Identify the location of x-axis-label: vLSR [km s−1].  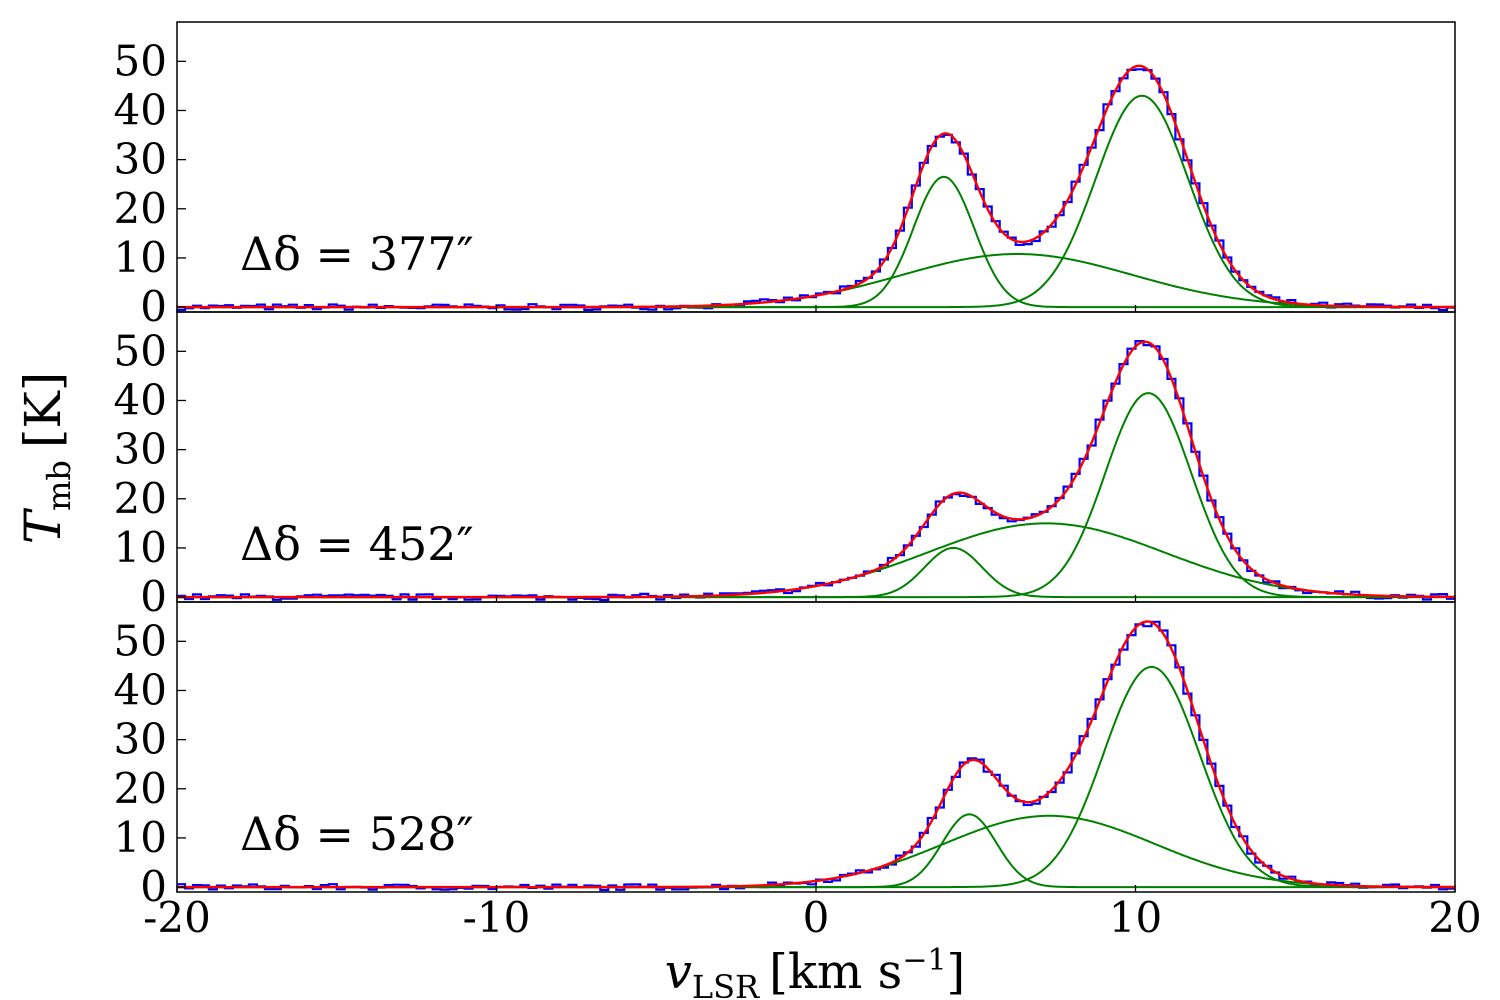
(815, 971).